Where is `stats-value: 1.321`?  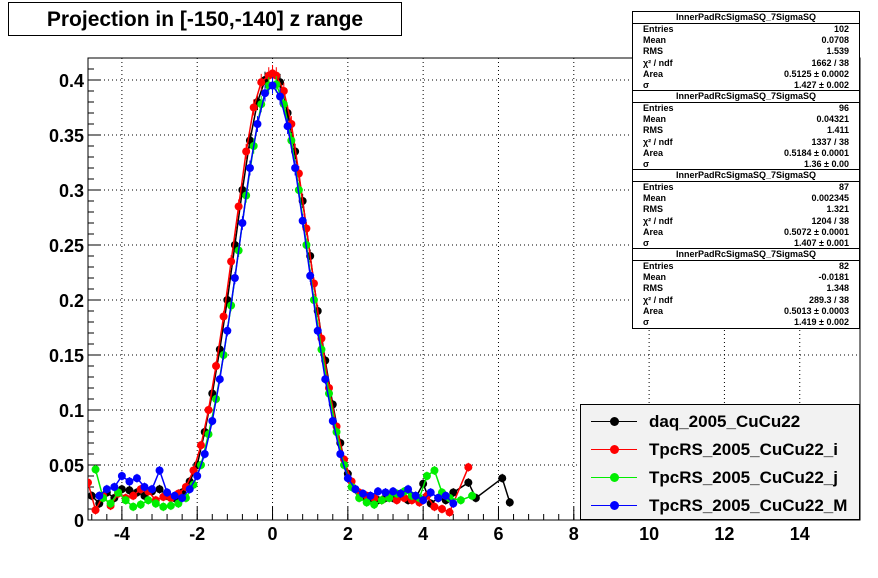 stats-value: 1.321 is located at coordinates (837, 209).